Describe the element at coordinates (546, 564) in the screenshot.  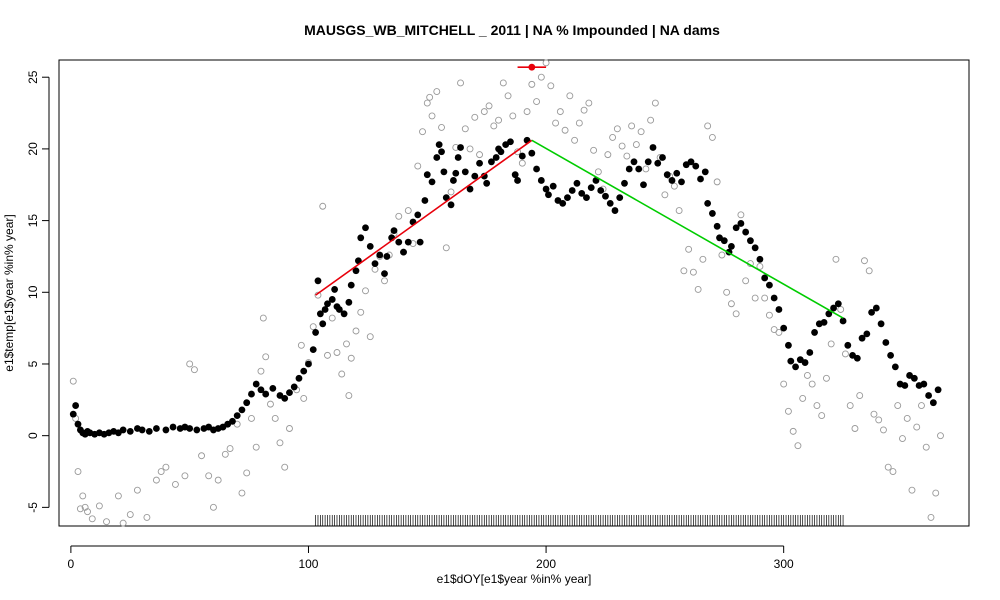
I see `x-tick-label: 200` at that location.